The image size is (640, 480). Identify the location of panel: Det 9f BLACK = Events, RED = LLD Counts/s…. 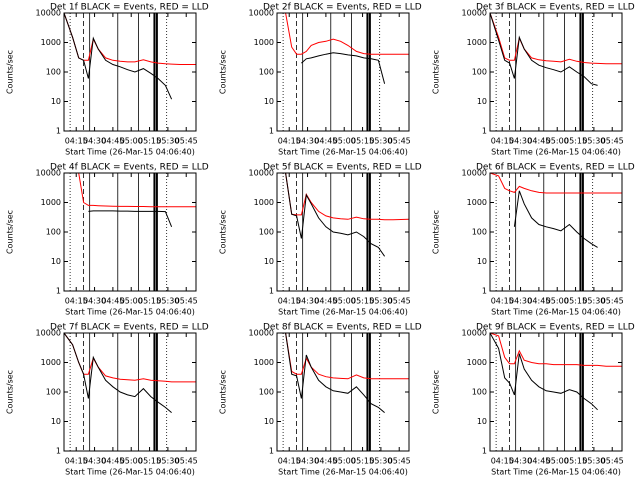
(533, 400).